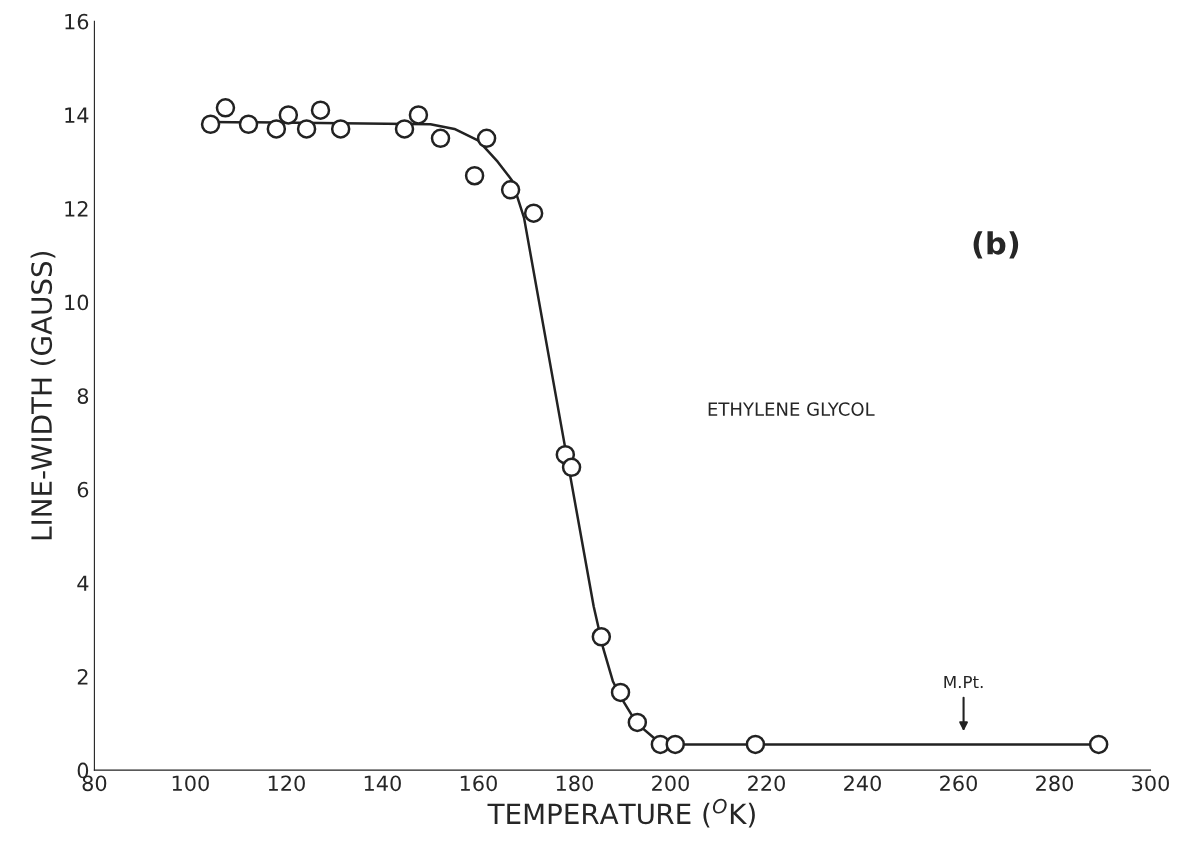 The image size is (1180, 851). Describe the element at coordinates (1150, 783) in the screenshot. I see `x-tick-label: 300` at that location.